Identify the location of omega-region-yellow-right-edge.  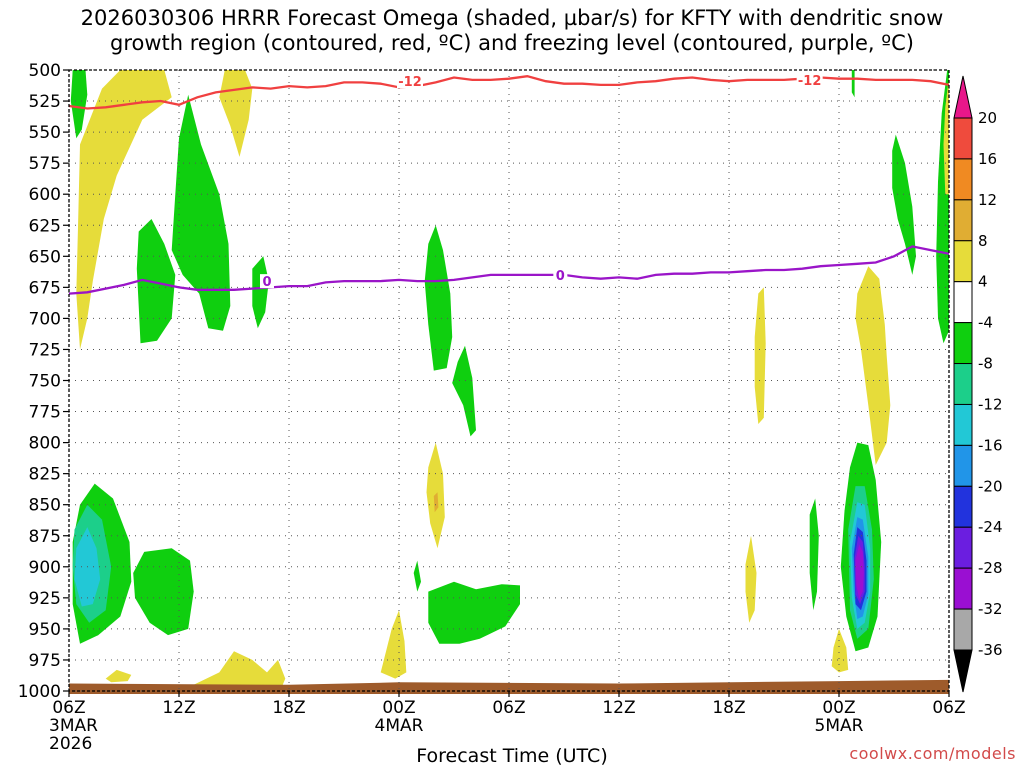
(946, 135).